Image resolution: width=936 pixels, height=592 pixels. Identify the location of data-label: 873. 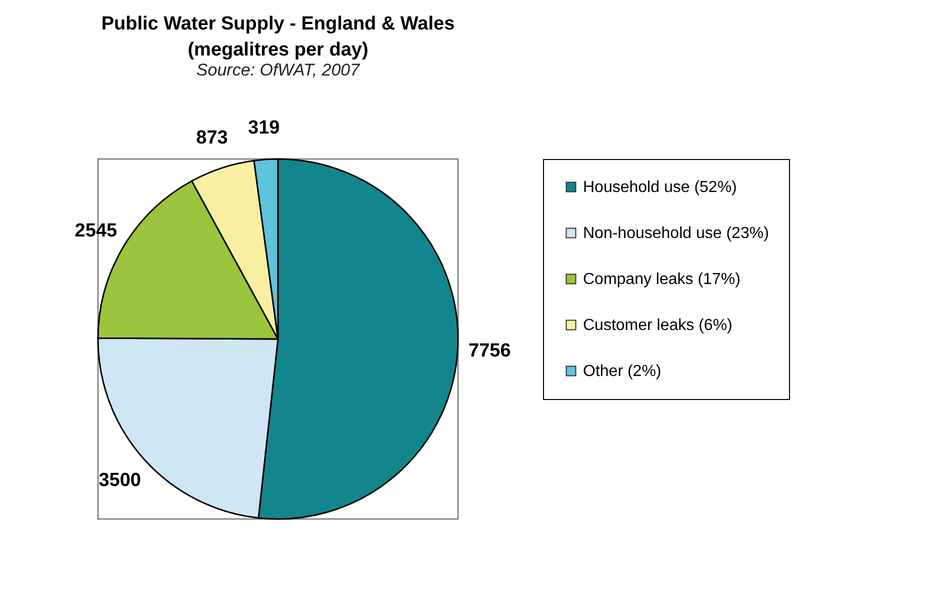
(212, 138).